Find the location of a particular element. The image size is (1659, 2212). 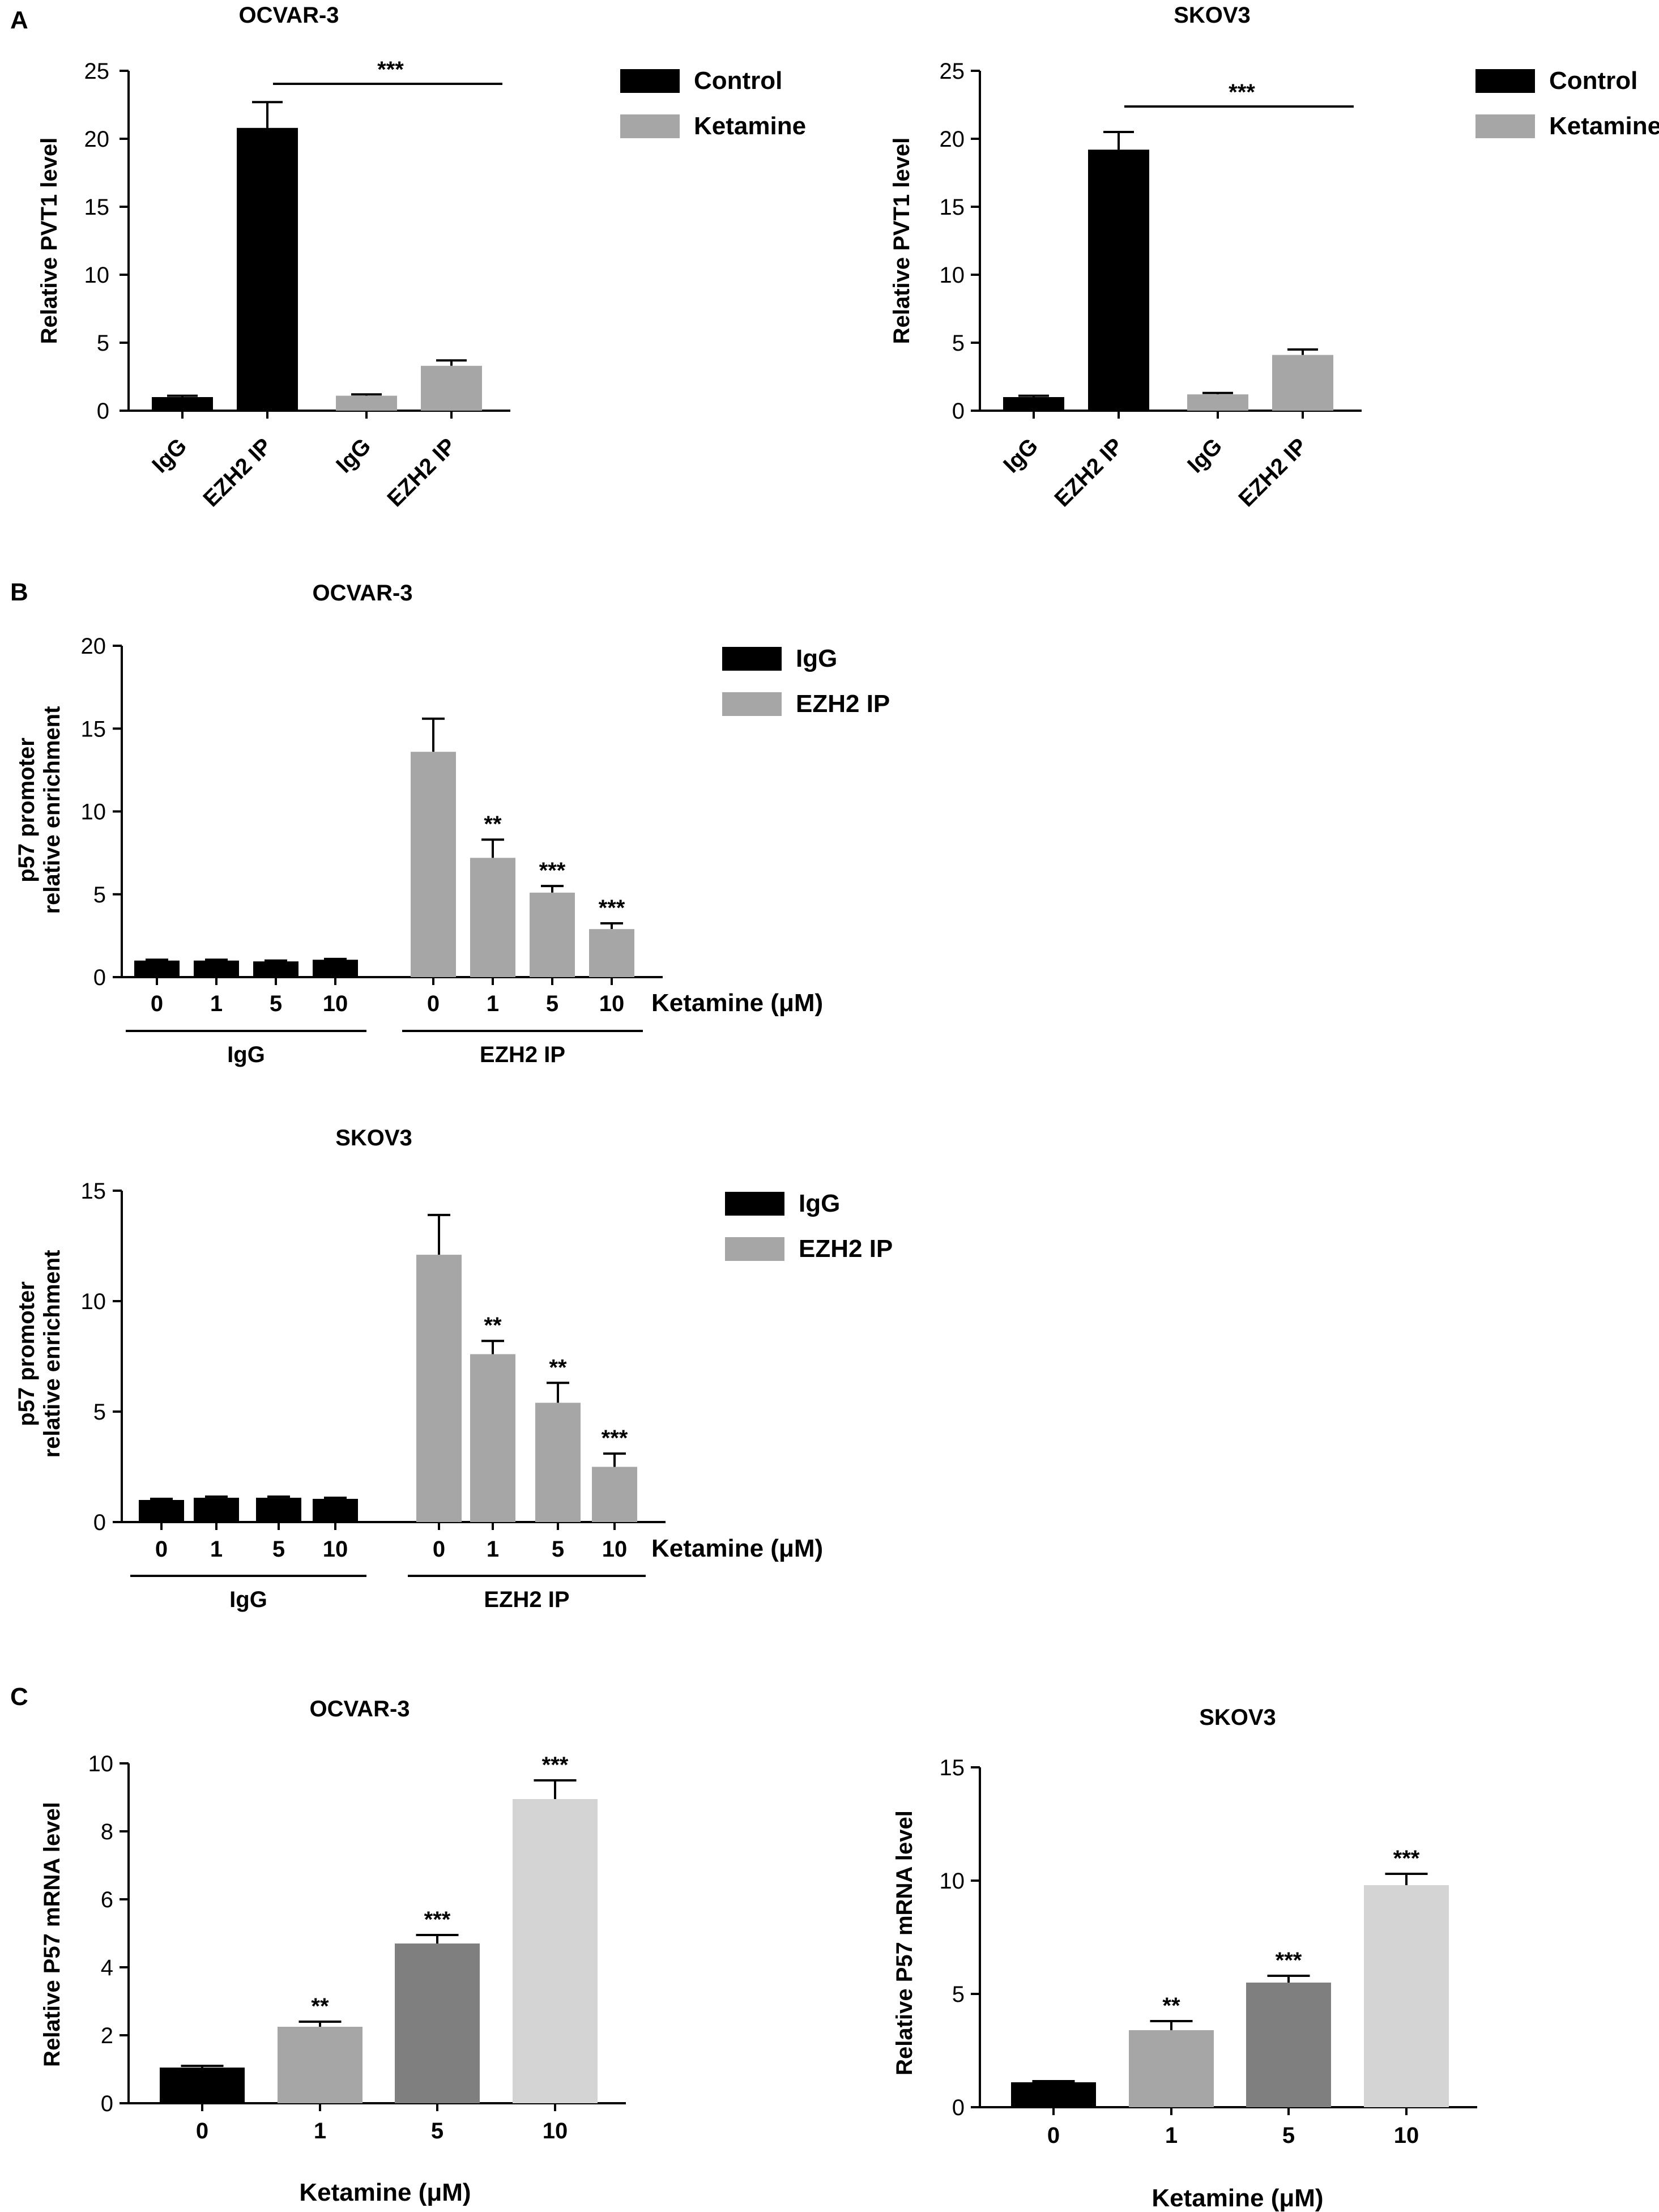

y-axis-label: Relative PVT1 level is located at coordinates (49, 241).